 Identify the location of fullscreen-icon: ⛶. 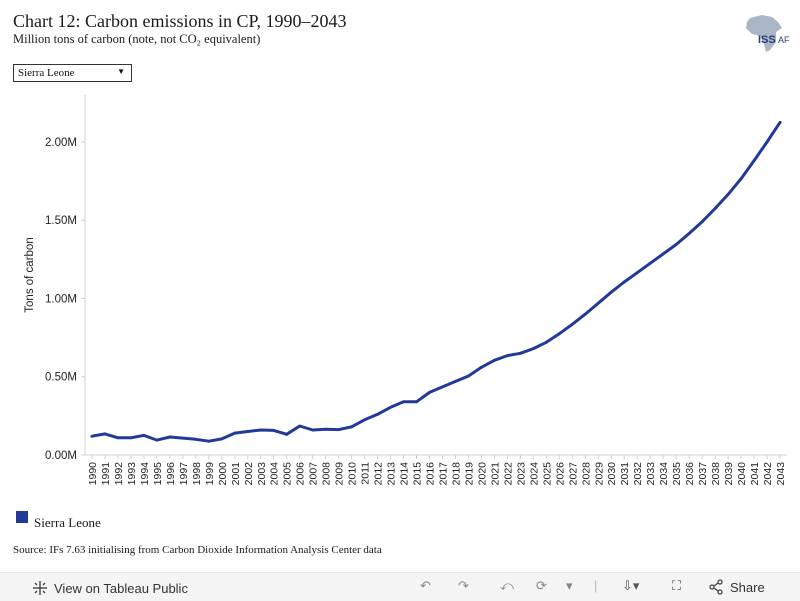
(677, 585).